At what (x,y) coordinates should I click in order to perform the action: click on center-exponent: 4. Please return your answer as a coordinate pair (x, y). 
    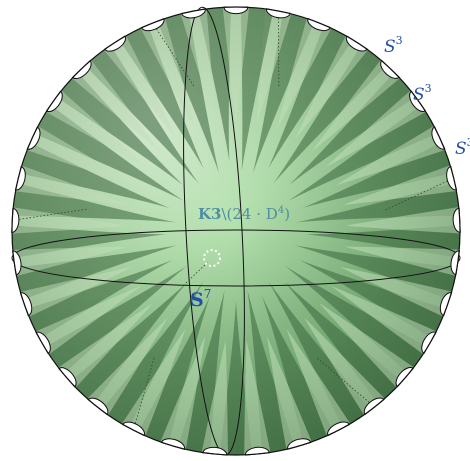
    Looking at the image, I should click on (281, 210).